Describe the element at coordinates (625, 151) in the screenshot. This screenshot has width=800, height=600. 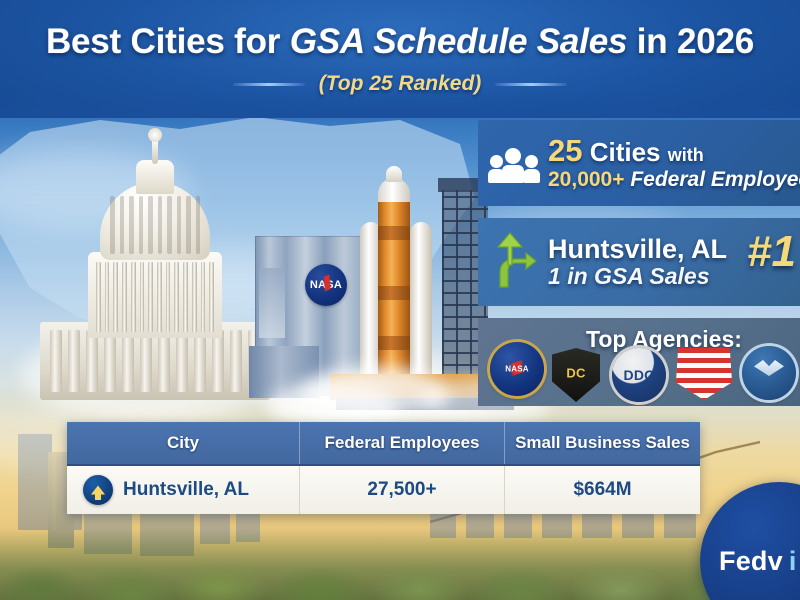
I see `cities-label: Cities` at that location.